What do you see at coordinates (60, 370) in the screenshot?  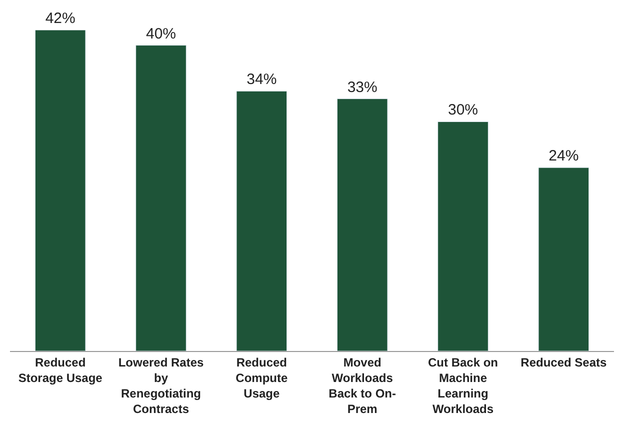 I see `x-tick-label: Reduced Storage Usage` at bounding box center [60, 370].